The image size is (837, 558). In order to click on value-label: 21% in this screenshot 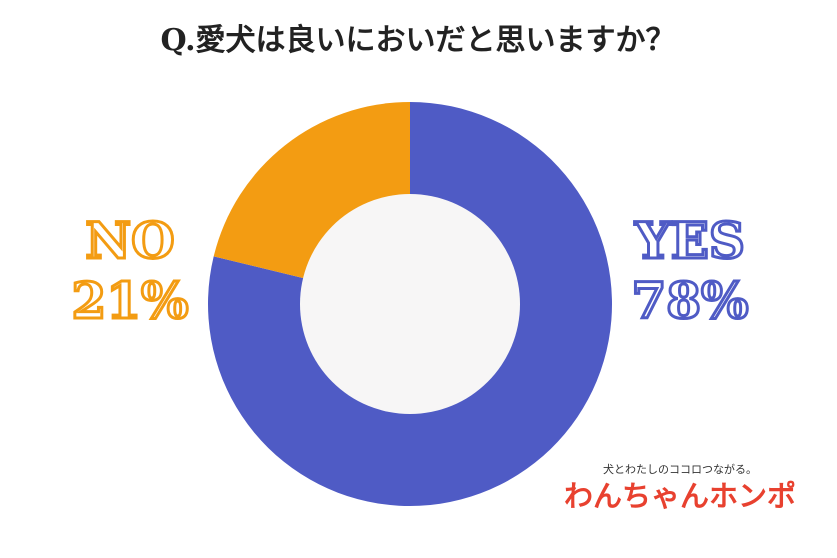, I will do `click(129, 300)`.